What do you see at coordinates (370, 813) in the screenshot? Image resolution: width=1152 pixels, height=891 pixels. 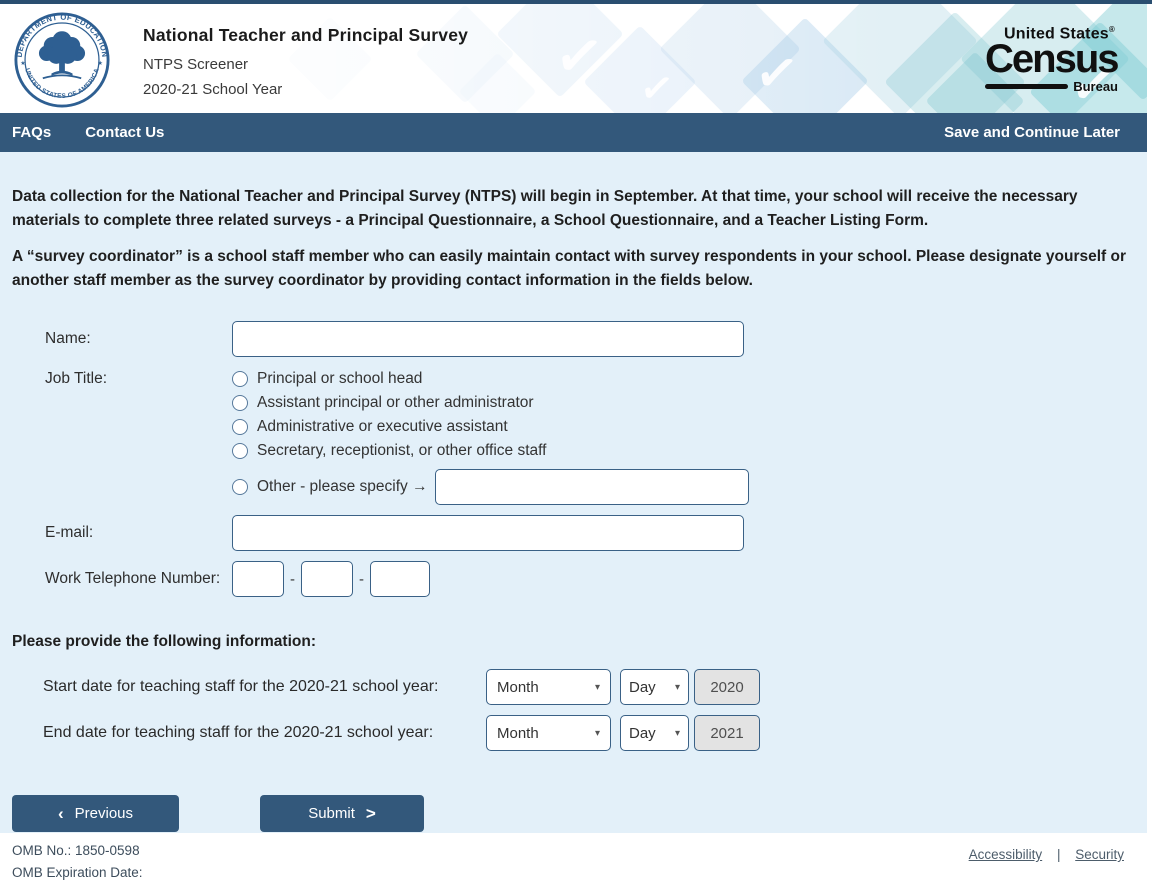 I see `chevron-right-icon: >` at bounding box center [370, 813].